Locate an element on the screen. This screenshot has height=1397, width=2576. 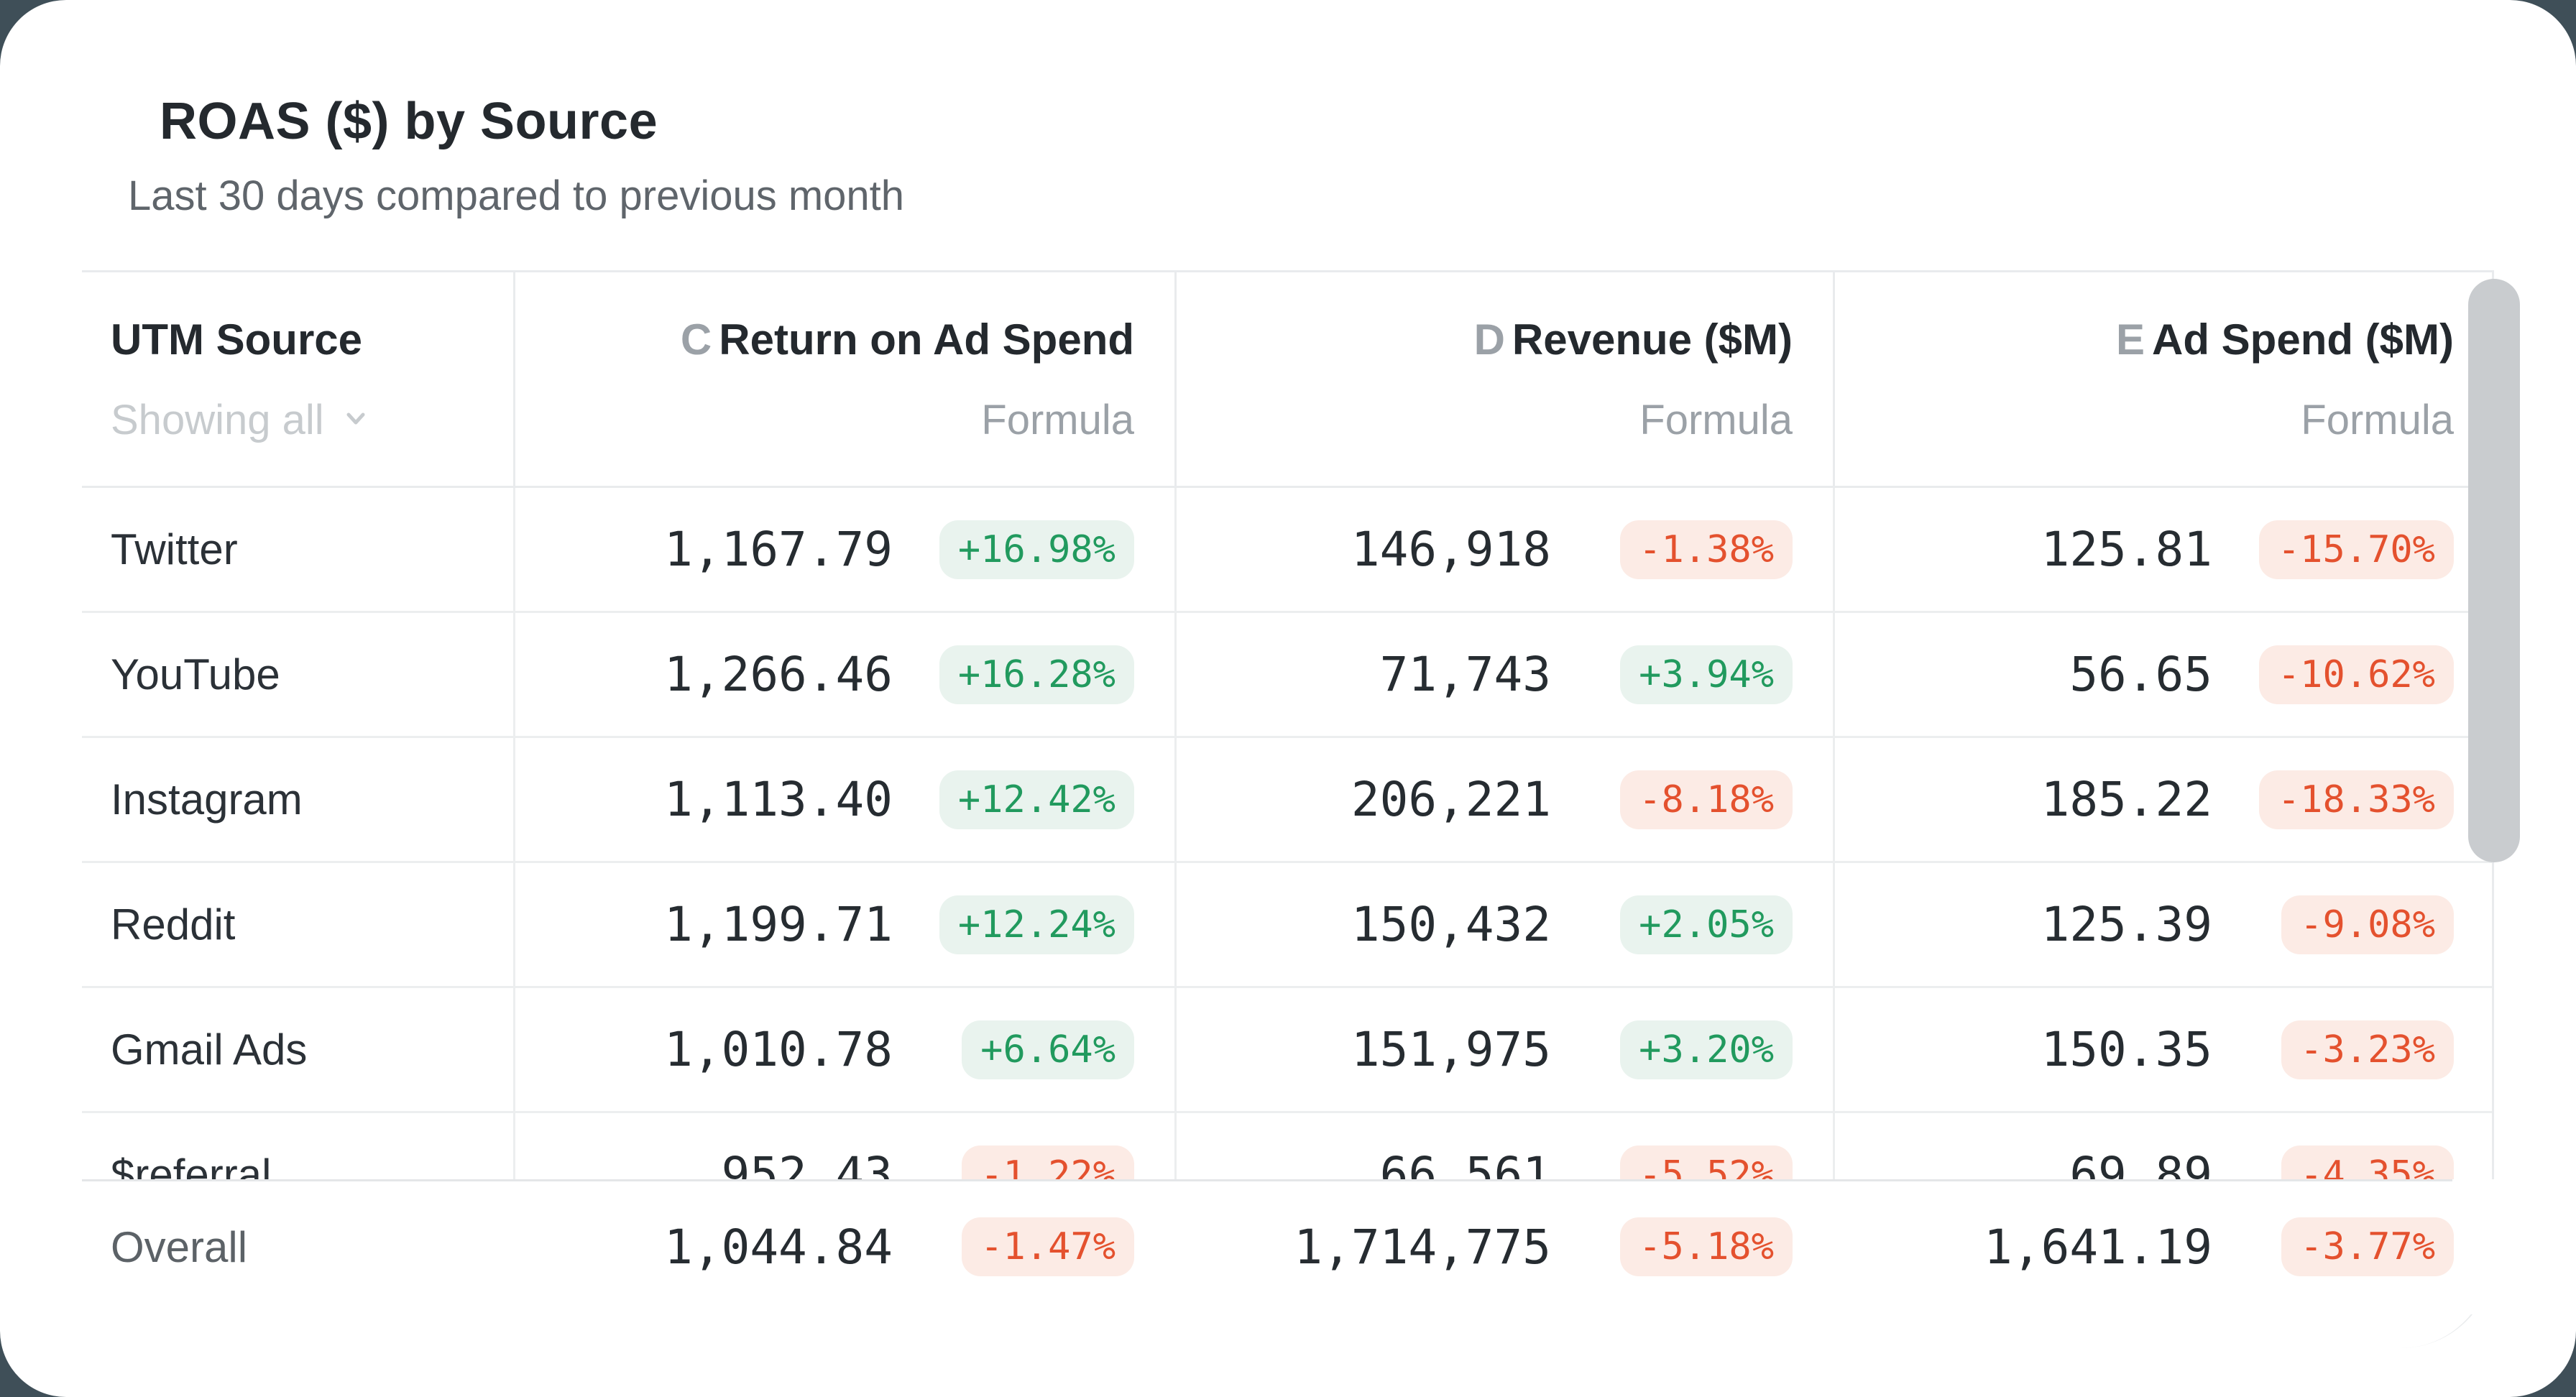
table-header-row: UTM Source Showing all is located at coordinates (1288, 379).